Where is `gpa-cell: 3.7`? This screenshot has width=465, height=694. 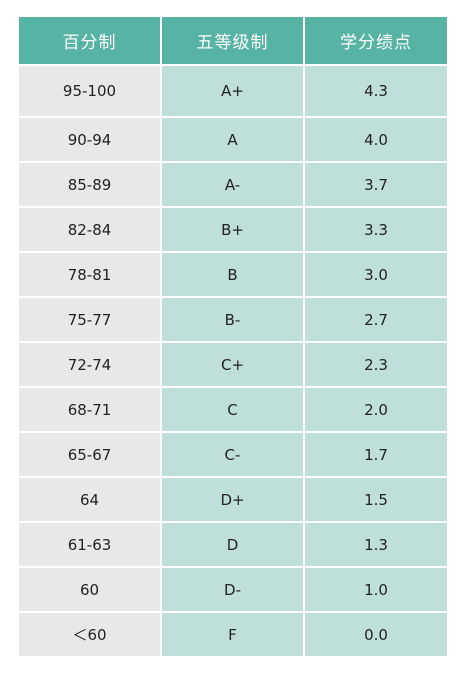 gpa-cell: 3.7 is located at coordinates (376, 183).